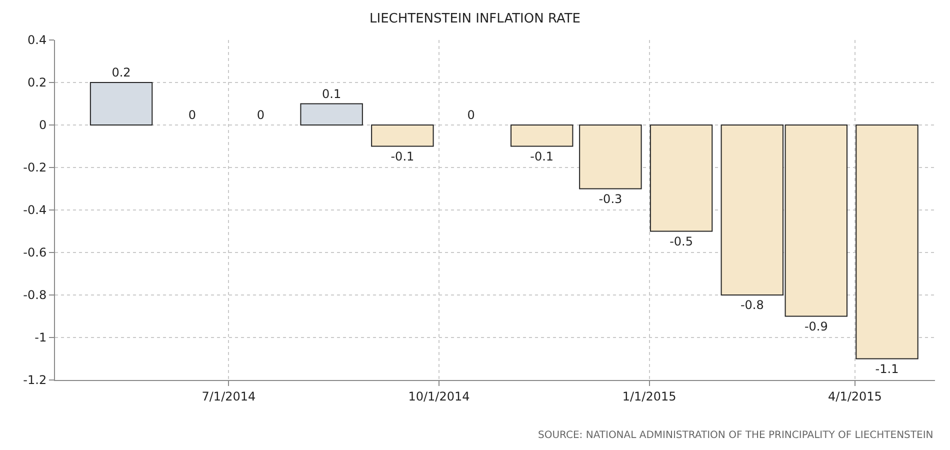 This screenshot has height=450, width=950. What do you see at coordinates (439, 396) in the screenshot?
I see `x-tick-label: 10/1/2014` at bounding box center [439, 396].